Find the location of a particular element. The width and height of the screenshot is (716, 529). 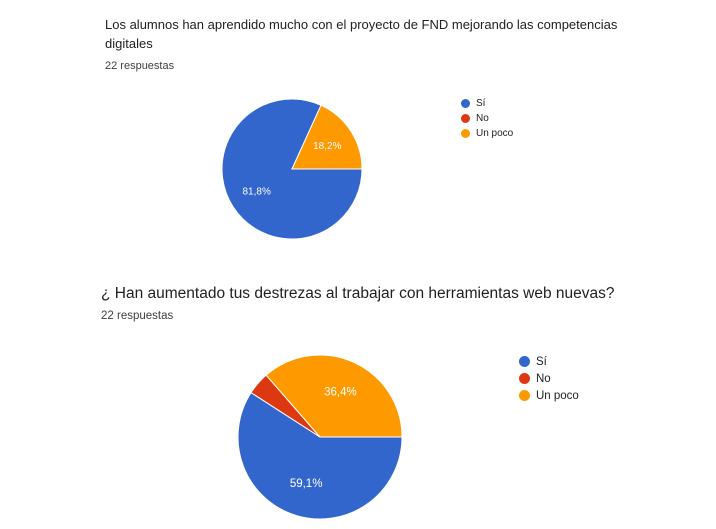

pie-chart-1: 81,8% 18,2% is located at coordinates (292, 169).